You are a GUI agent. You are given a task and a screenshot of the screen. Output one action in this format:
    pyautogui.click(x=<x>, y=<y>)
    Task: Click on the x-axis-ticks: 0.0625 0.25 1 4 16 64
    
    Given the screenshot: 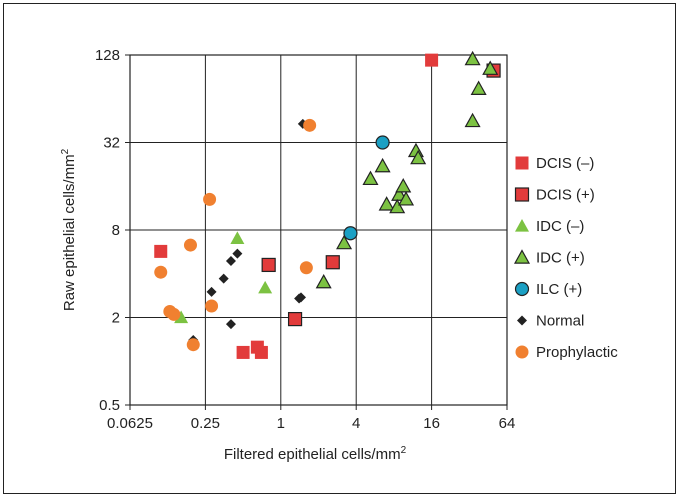 What is the action you would take?
    pyautogui.click(x=311, y=418)
    